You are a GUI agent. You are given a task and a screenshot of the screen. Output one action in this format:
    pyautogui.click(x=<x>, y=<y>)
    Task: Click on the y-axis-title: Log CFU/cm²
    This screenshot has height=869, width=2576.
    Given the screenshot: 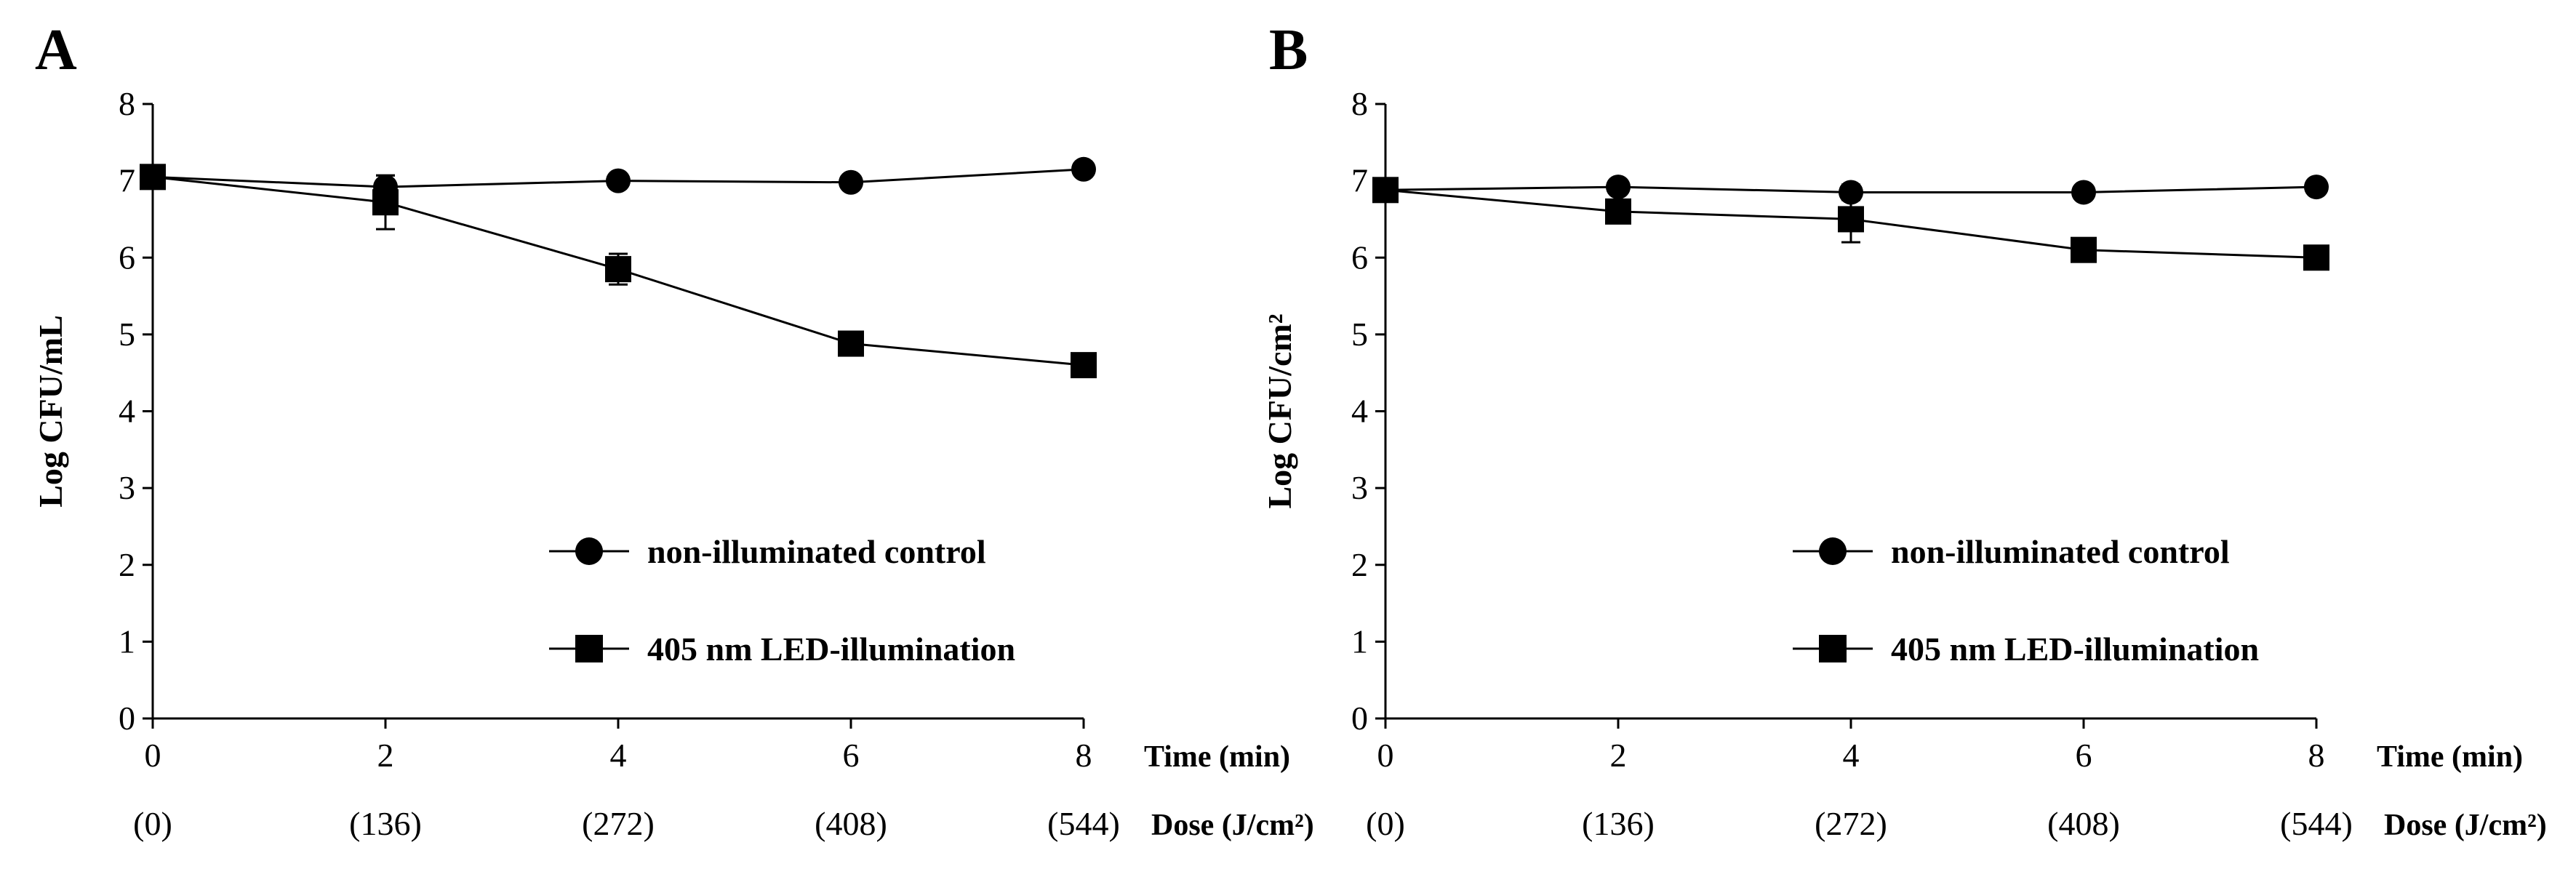 What is the action you would take?
    pyautogui.click(x=1279, y=410)
    